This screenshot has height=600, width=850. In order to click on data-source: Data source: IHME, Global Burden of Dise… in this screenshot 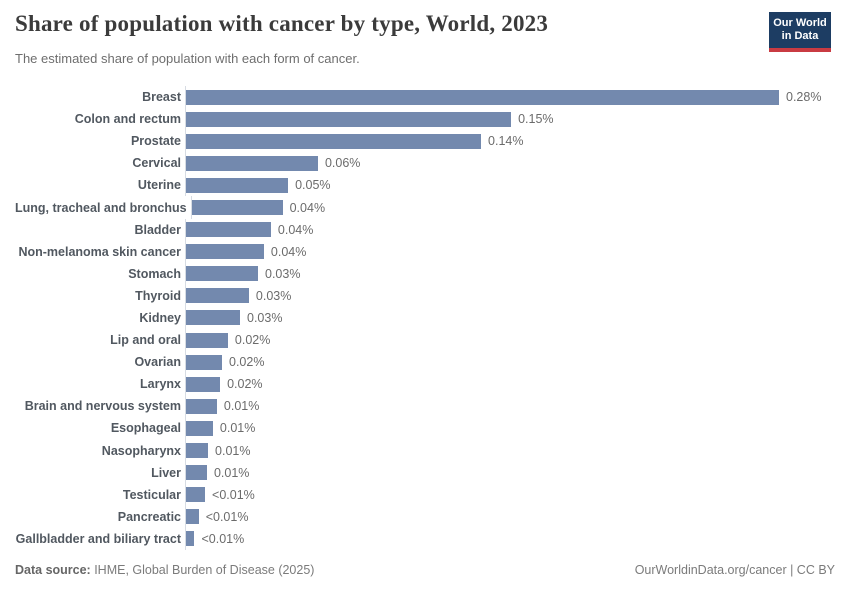, I will do `click(164, 570)`.